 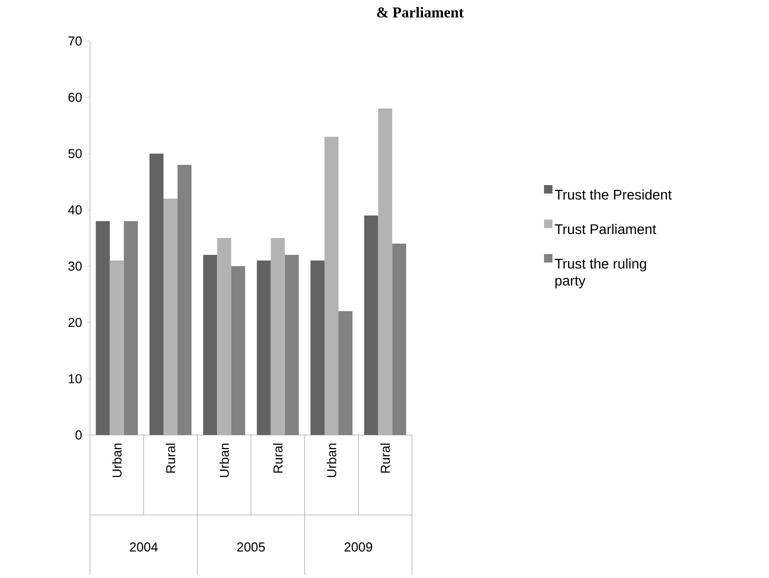 What do you see at coordinates (420, 12) in the screenshot?
I see `chart-title: & Parliament` at bounding box center [420, 12].